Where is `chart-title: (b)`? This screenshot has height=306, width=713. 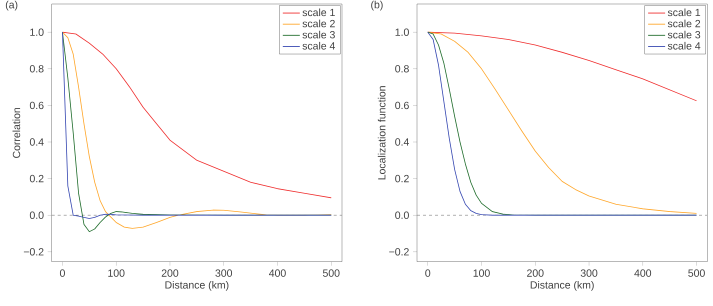 chart-title: (b) is located at coordinates (377, 5).